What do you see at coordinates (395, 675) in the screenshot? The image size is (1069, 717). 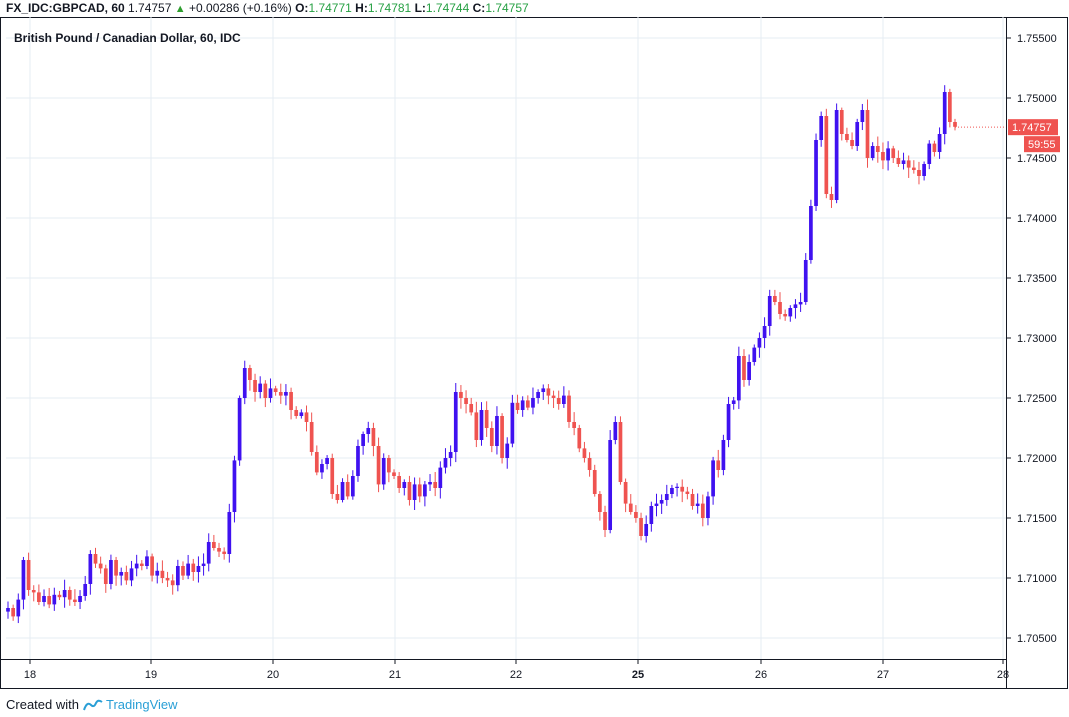 I see `x-tick-label: 21` at bounding box center [395, 675].